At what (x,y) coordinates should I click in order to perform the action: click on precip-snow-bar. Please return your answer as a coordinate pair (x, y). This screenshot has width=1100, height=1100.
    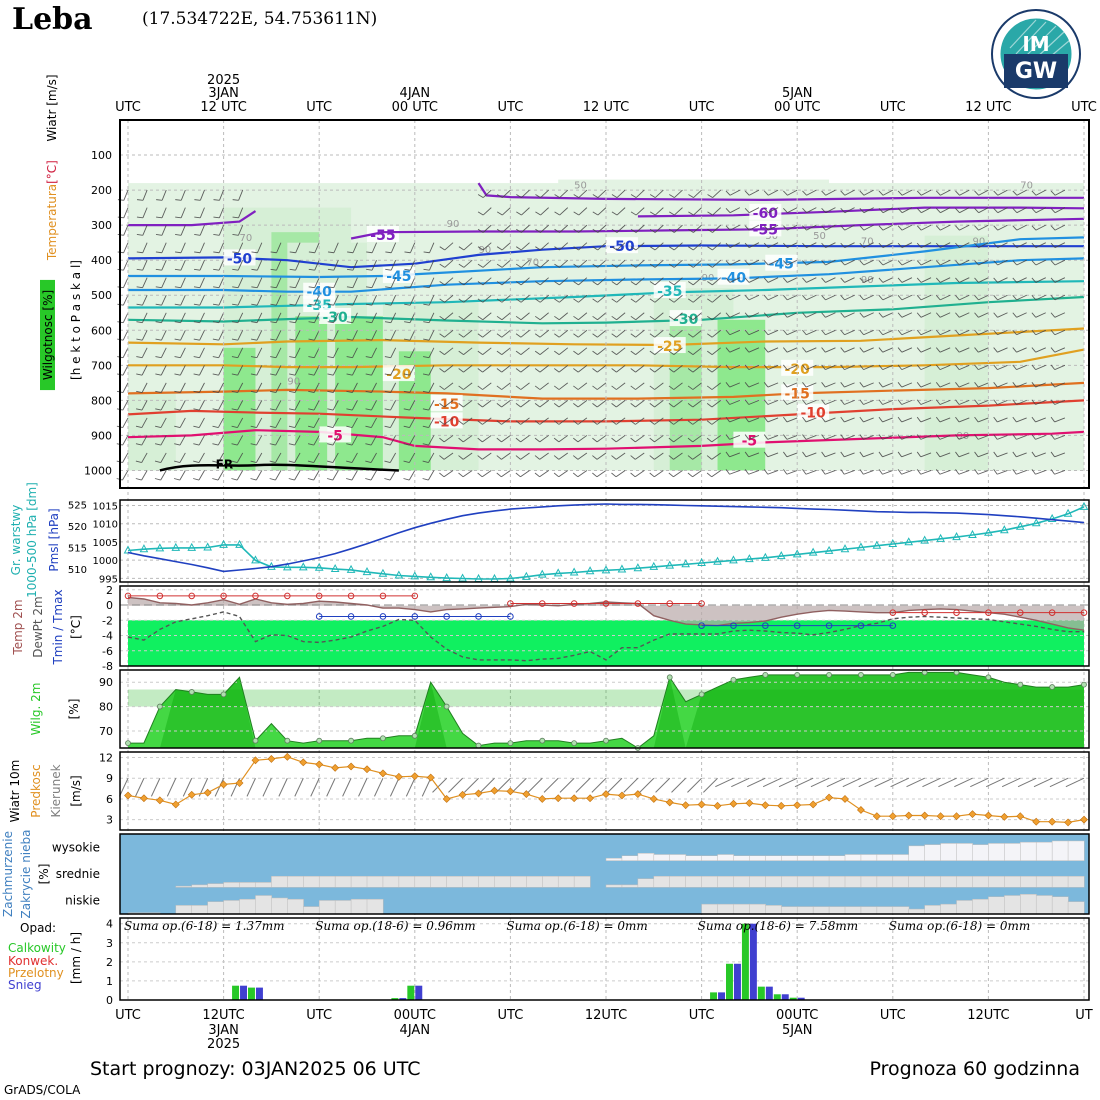
    Looking at the image, I should click on (801, 998).